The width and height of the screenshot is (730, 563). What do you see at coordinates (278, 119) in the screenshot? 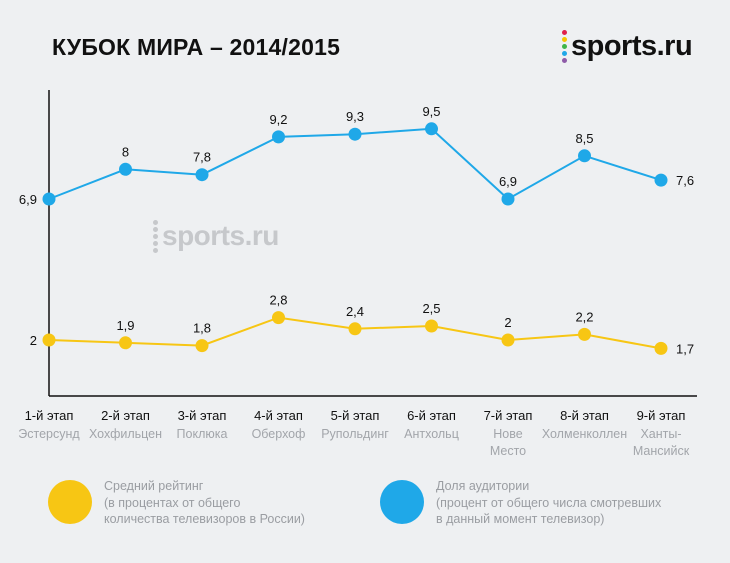
I see `data-label: 9,2` at bounding box center [278, 119].